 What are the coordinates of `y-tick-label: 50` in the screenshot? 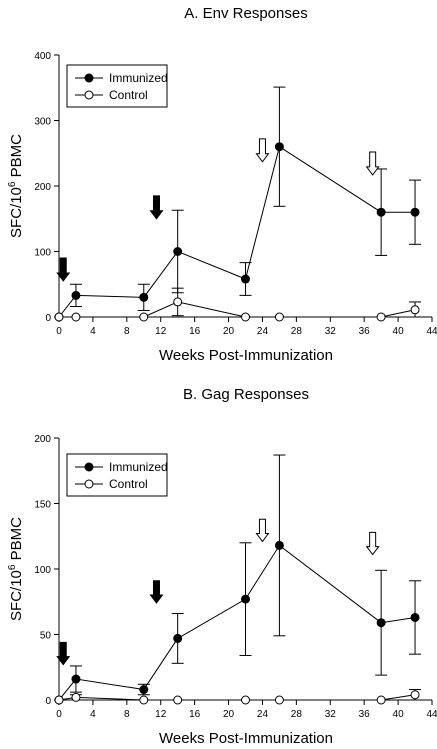 It's located at (46, 636).